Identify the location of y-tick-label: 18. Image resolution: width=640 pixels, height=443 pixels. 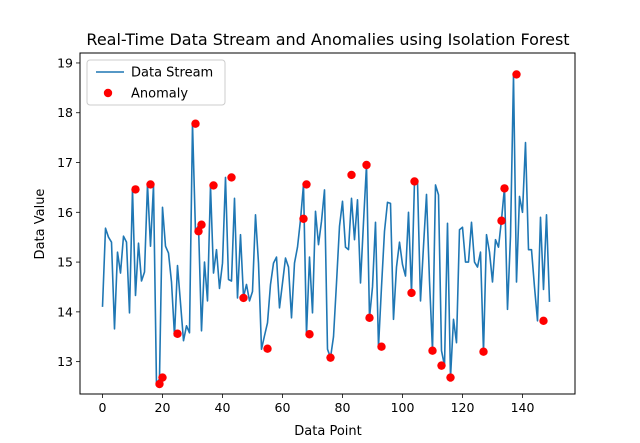
(65, 112).